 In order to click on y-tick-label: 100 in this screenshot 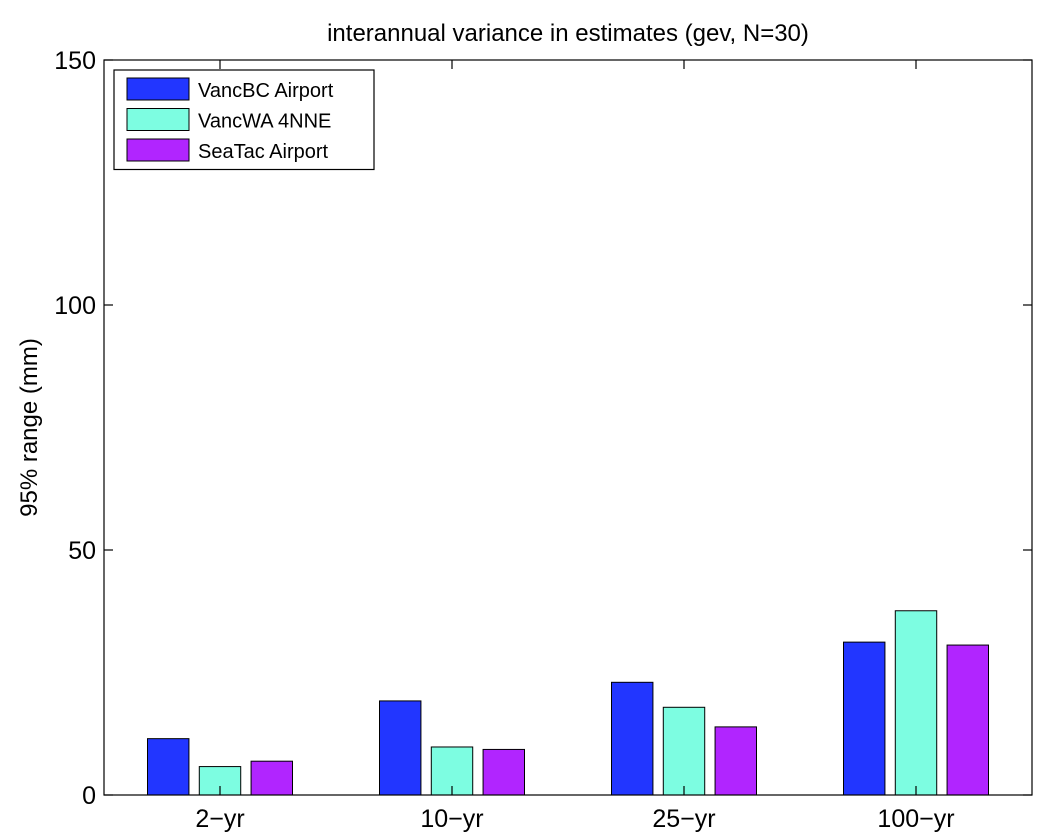, I will do `click(75, 306)`.